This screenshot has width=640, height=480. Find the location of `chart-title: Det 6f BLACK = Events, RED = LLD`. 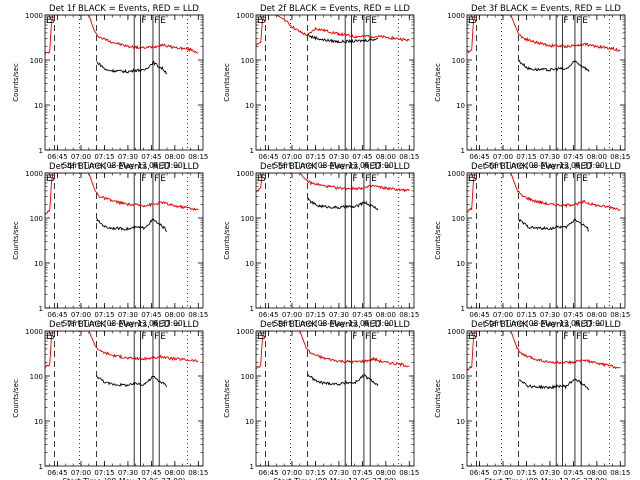

chart-title: Det 6f BLACK = Events, RED = LLD is located at coordinates (546, 167).